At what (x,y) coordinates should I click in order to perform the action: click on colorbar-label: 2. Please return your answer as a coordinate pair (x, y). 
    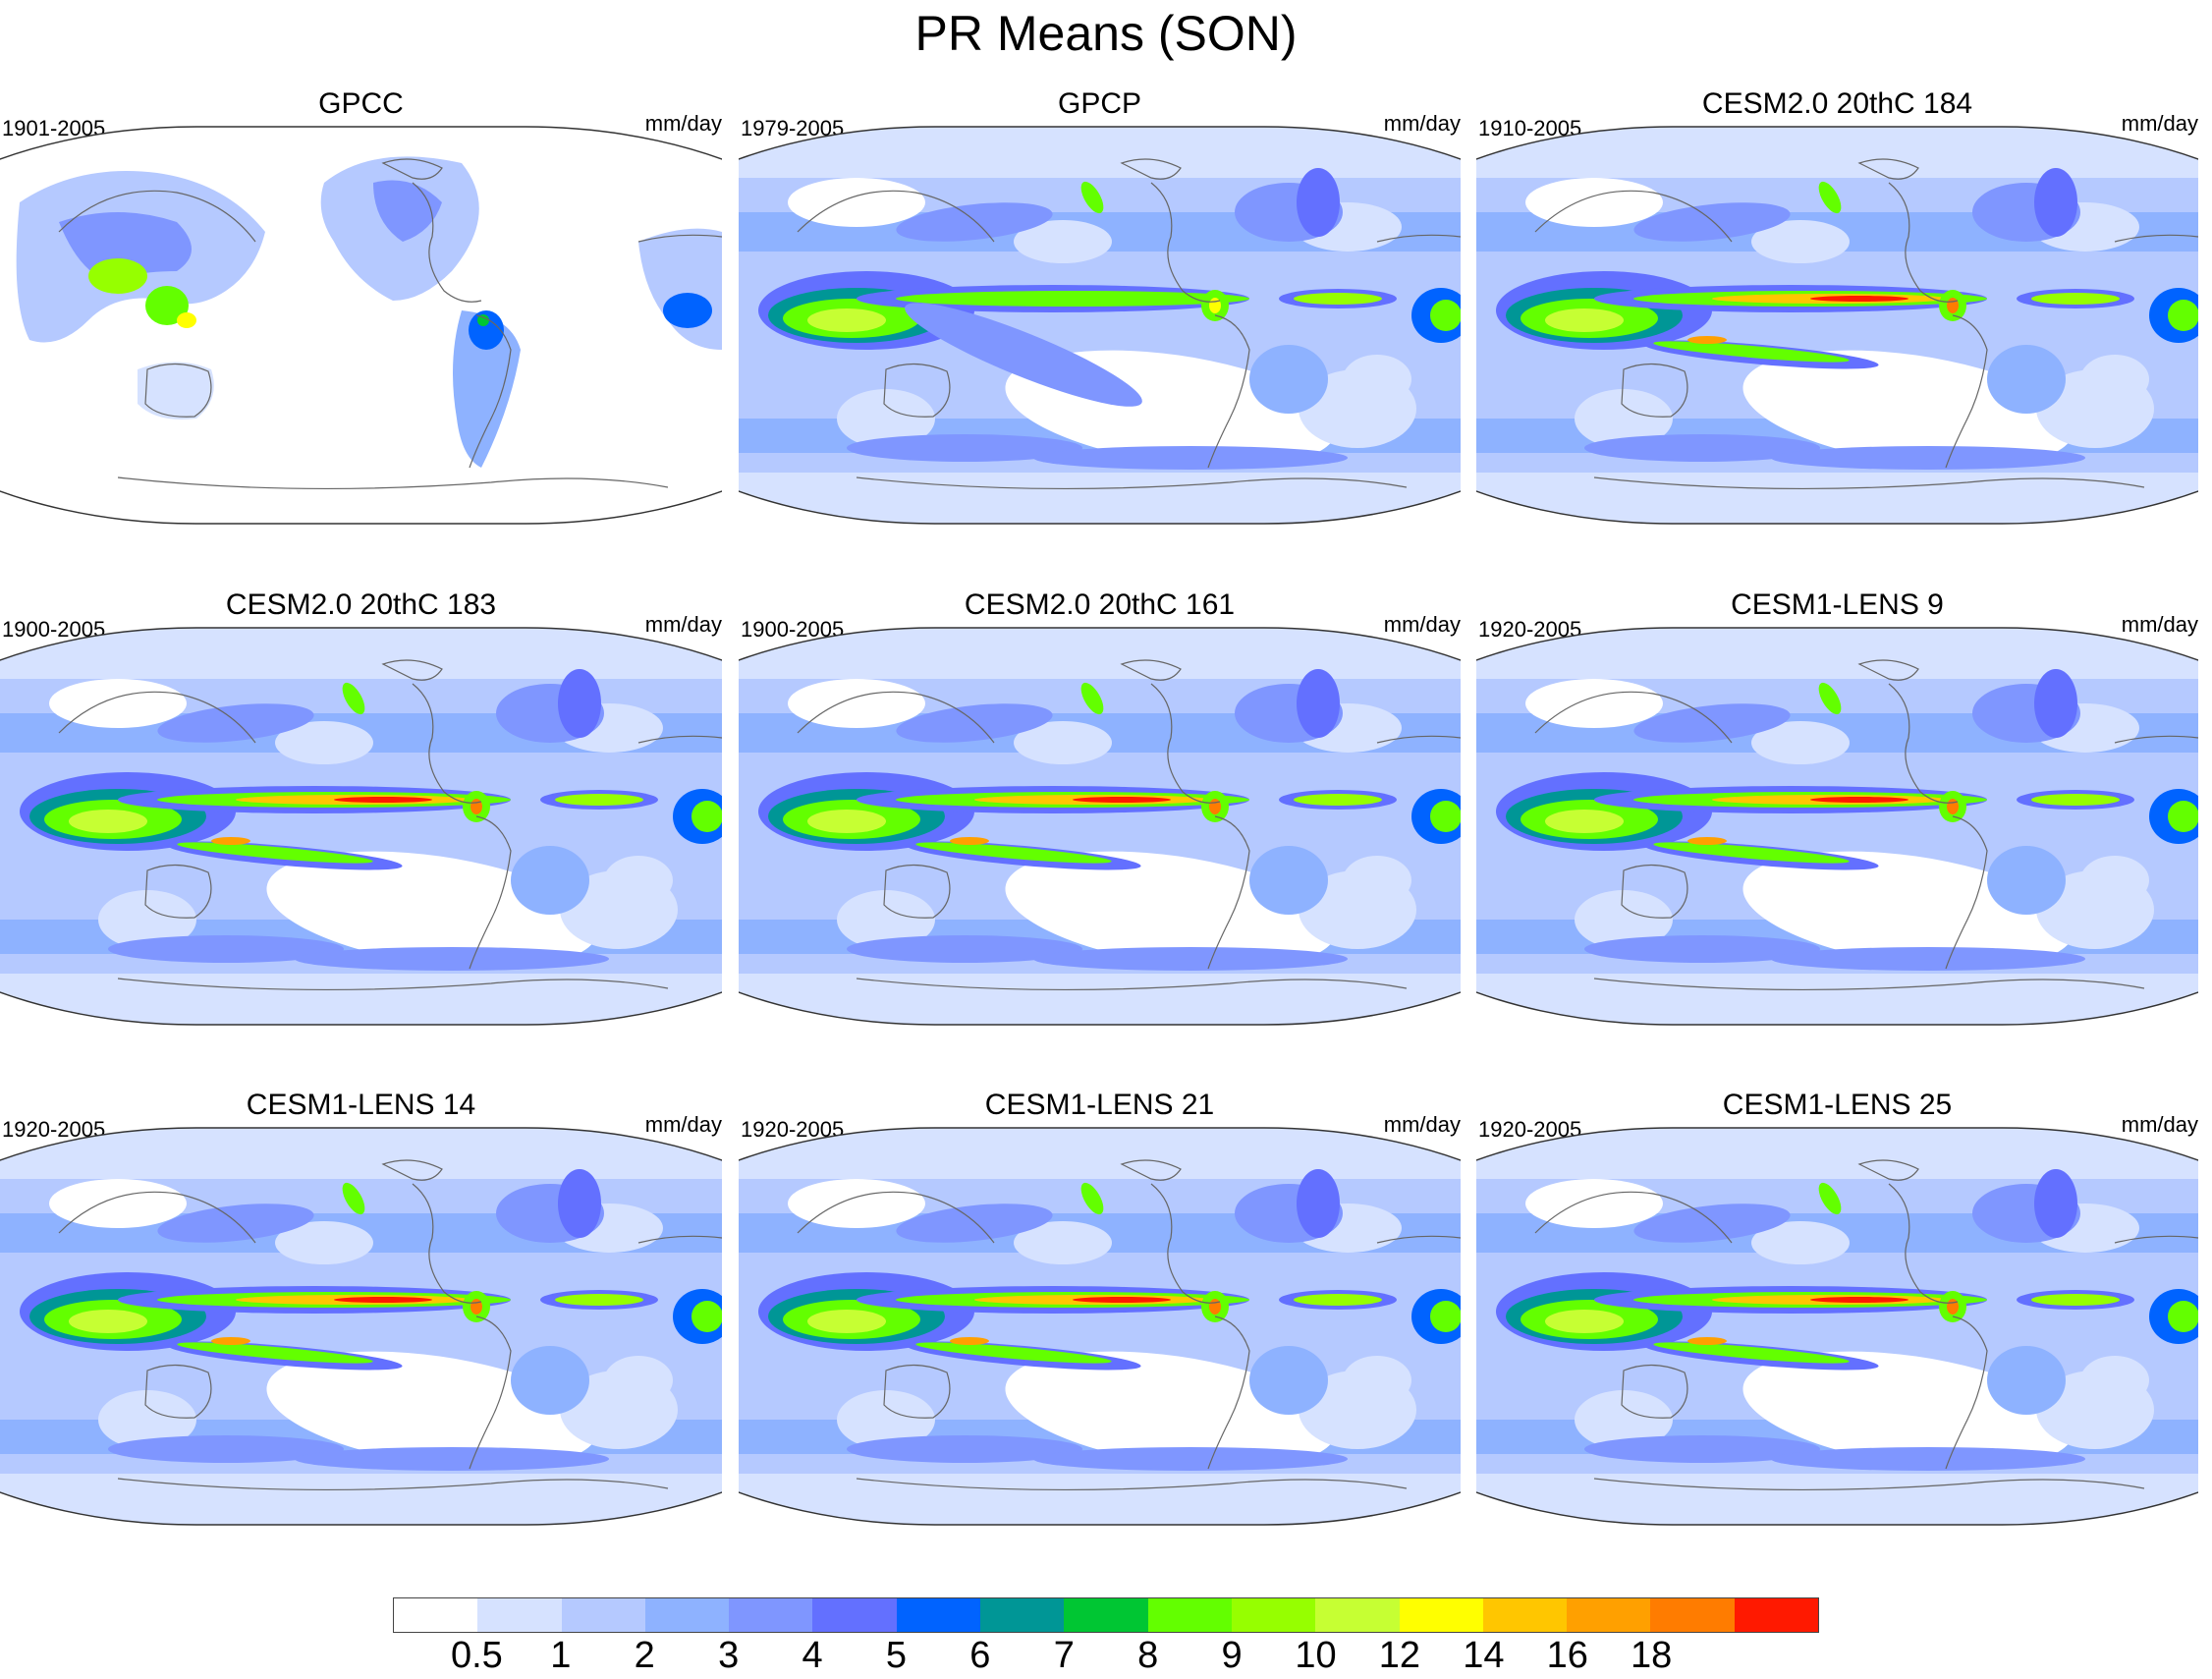
    Looking at the image, I should click on (644, 1655).